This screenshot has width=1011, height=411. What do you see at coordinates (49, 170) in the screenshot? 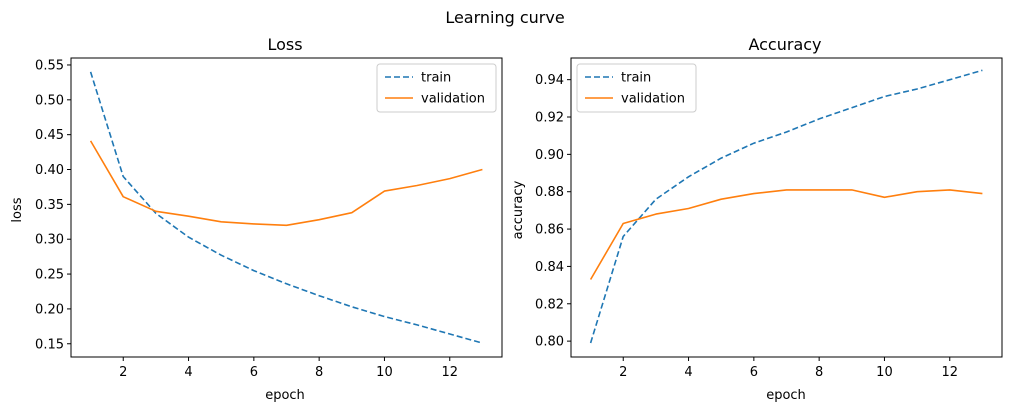
I see `loss-ytick-label: 0.40` at bounding box center [49, 170].